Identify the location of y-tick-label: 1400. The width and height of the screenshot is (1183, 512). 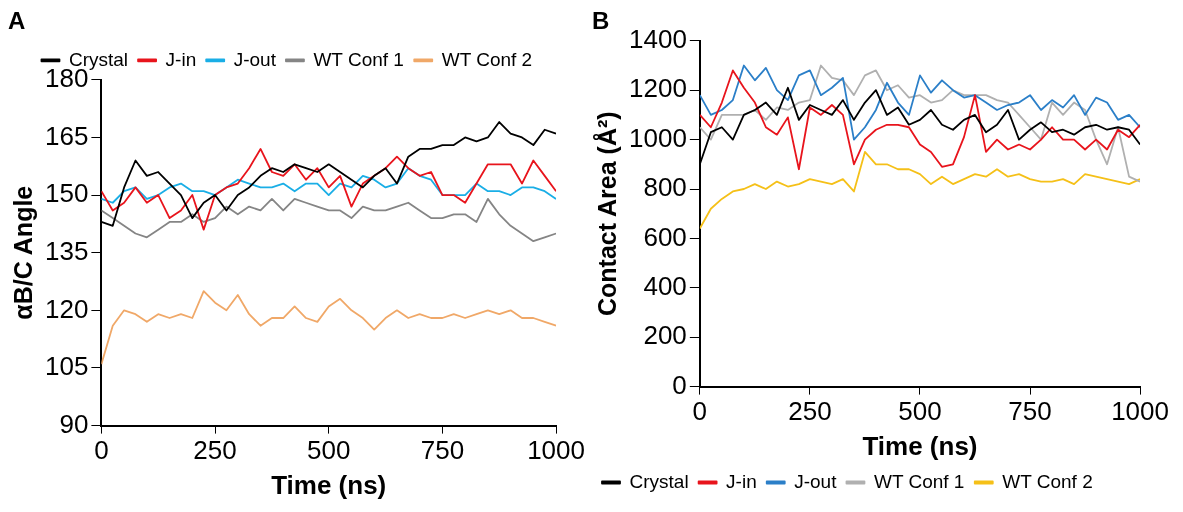
(658, 38).